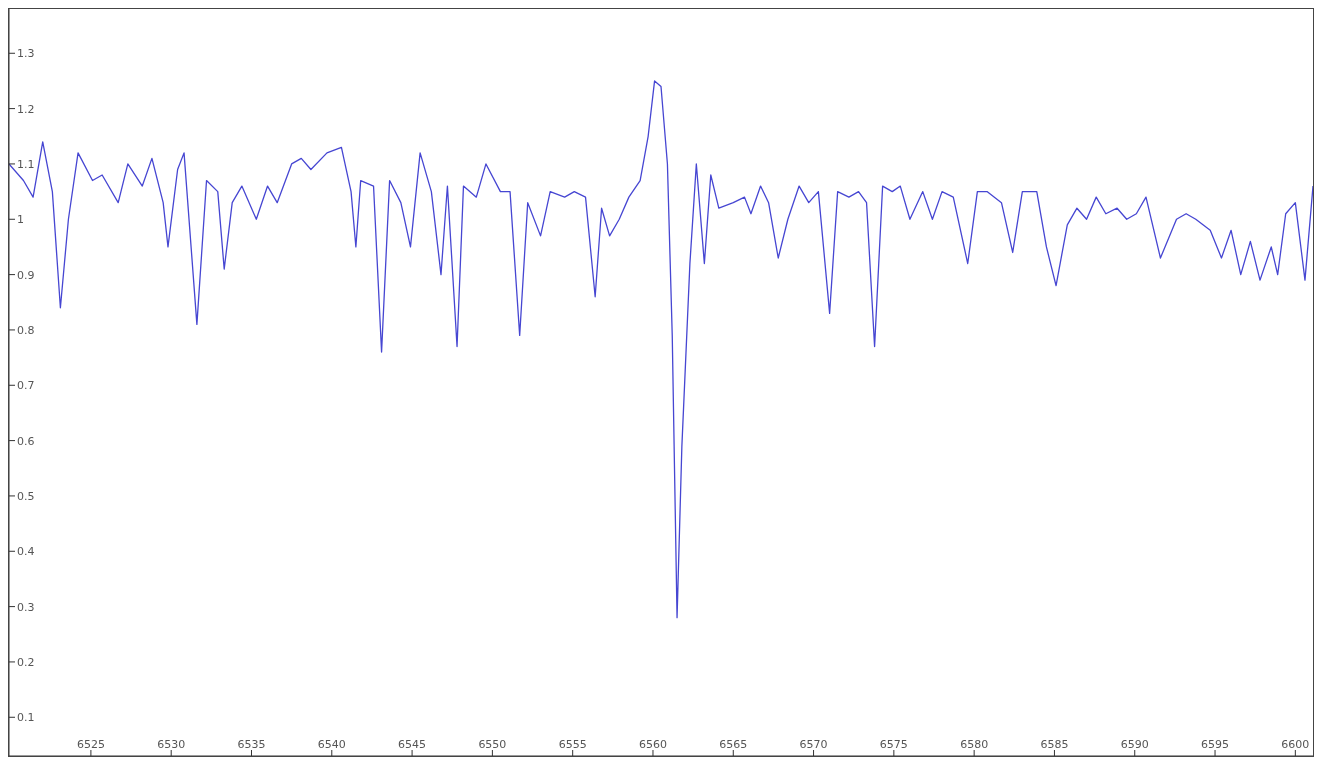 Image resolution: width=1320 pixels, height=763 pixels. I want to click on y-tick-label: 0.4, so click(26, 552).